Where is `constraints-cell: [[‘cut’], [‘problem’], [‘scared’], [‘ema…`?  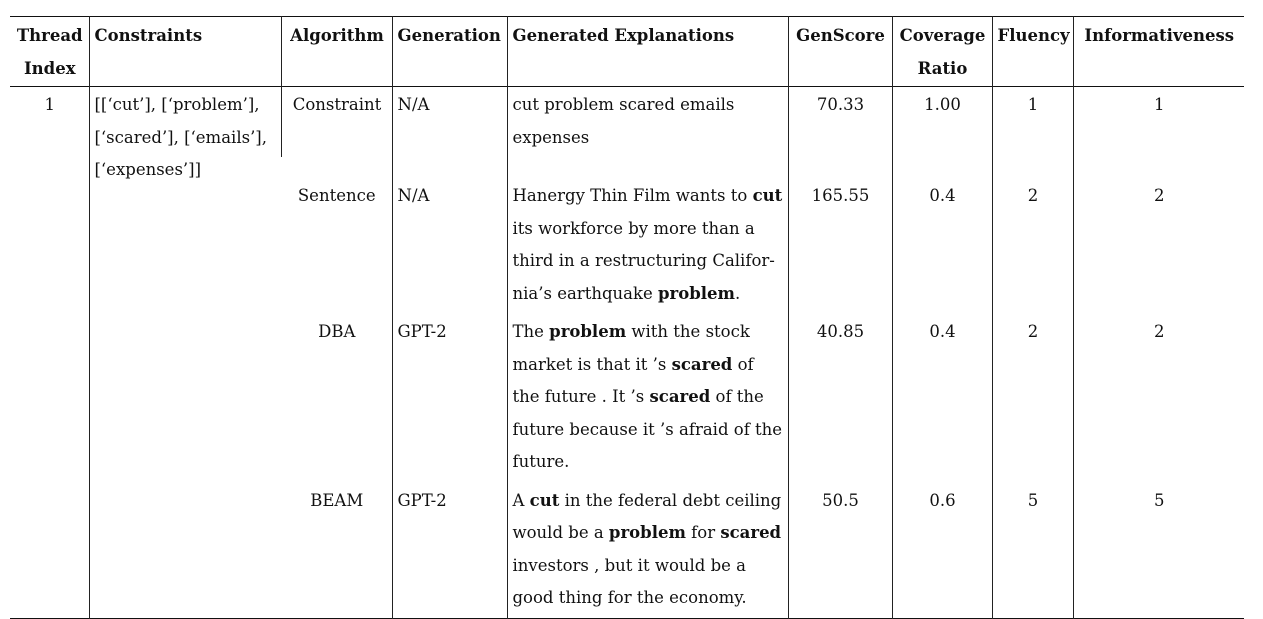 constraints-cell: [[‘cut’], [‘problem’], [‘scared’], [‘ema… is located at coordinates (184, 352).